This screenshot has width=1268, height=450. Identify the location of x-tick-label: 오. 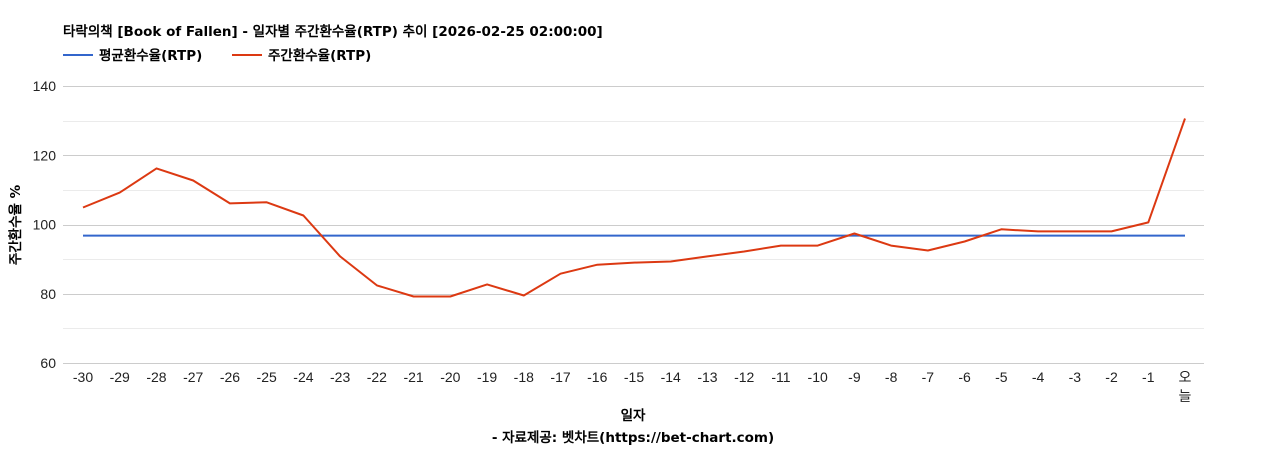
(1185, 377).